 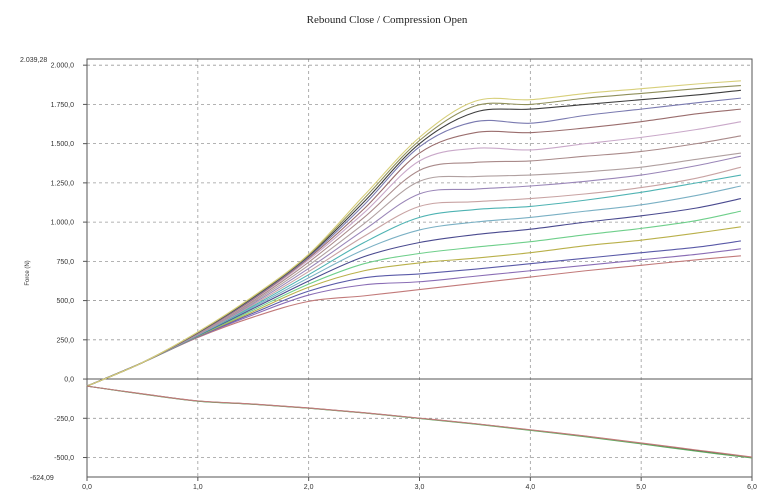 What do you see at coordinates (752, 487) in the screenshot?
I see `x-tick-label: 6,0` at bounding box center [752, 487].